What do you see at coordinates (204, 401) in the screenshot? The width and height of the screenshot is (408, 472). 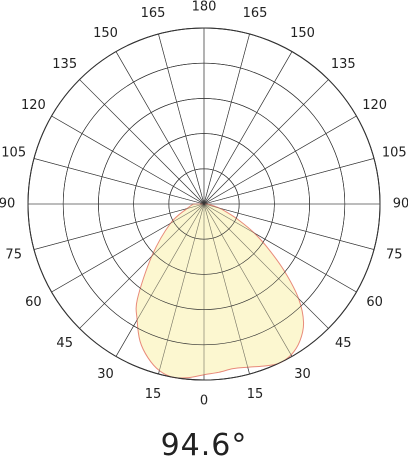 I see `angle-label-left-0: 0` at bounding box center [204, 401].